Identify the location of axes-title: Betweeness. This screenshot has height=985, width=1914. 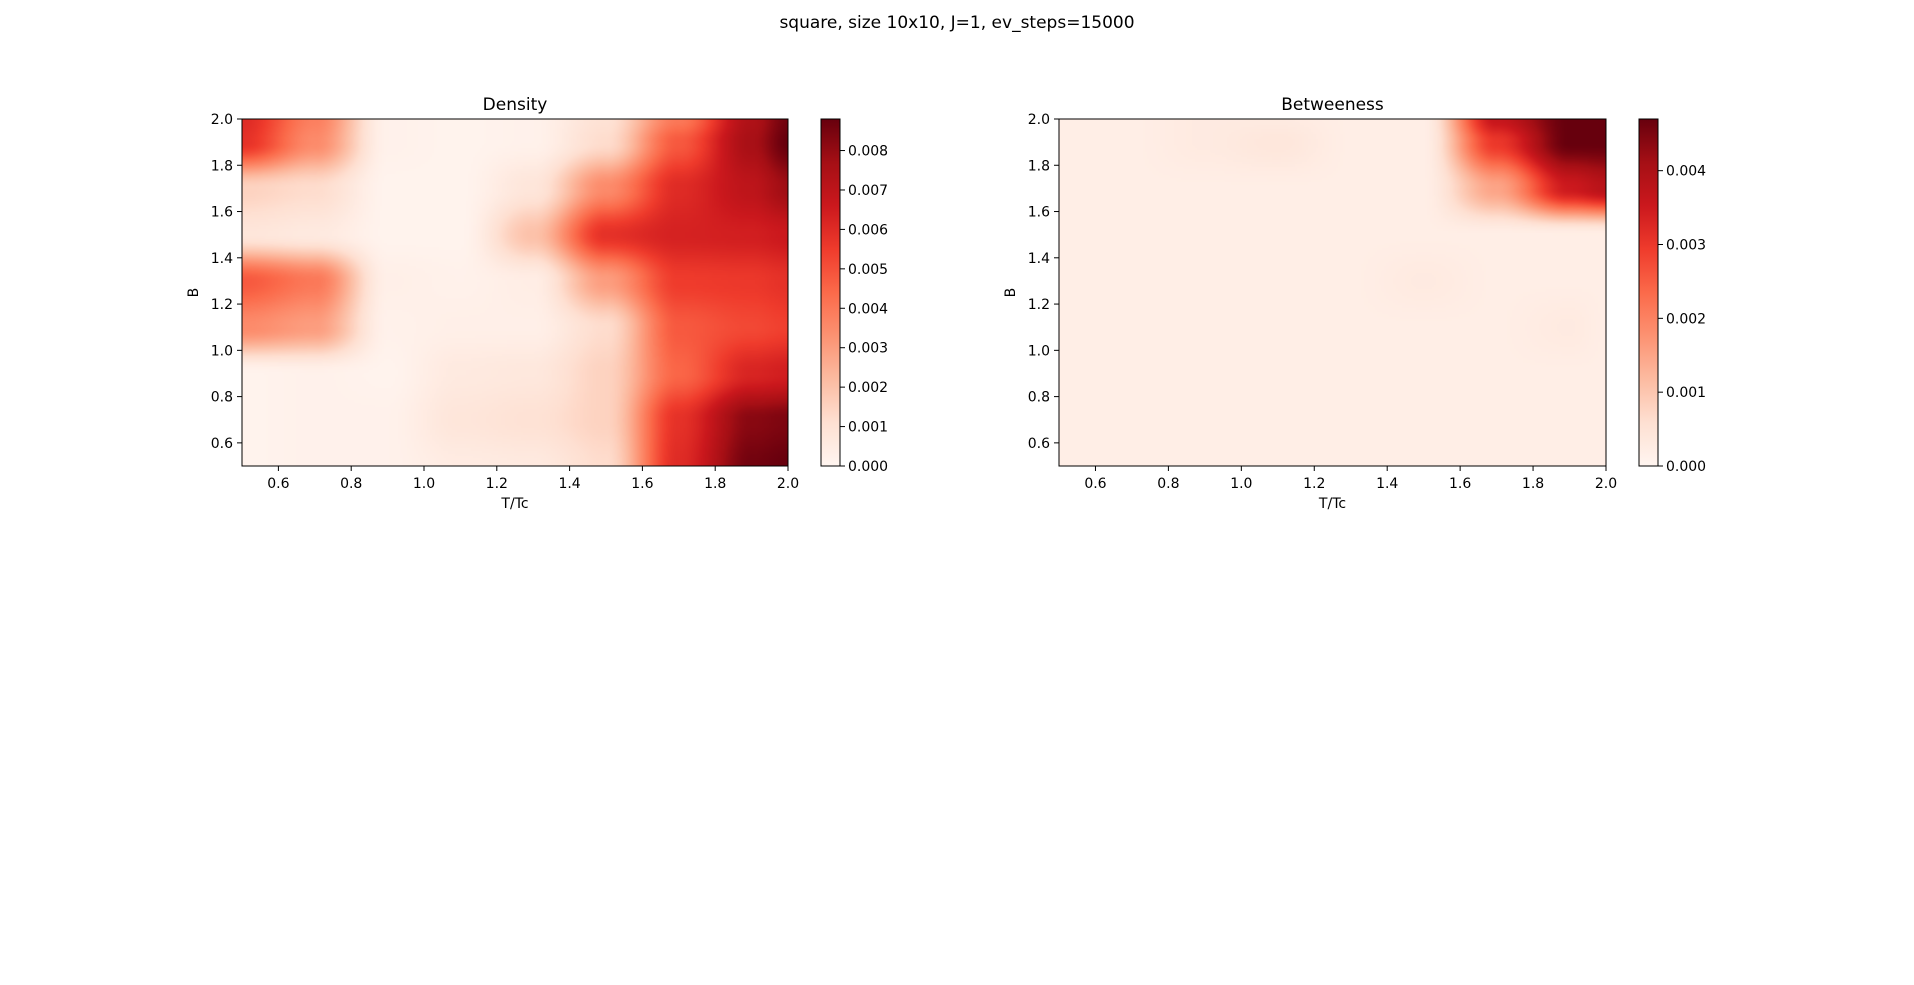
(1332, 105).